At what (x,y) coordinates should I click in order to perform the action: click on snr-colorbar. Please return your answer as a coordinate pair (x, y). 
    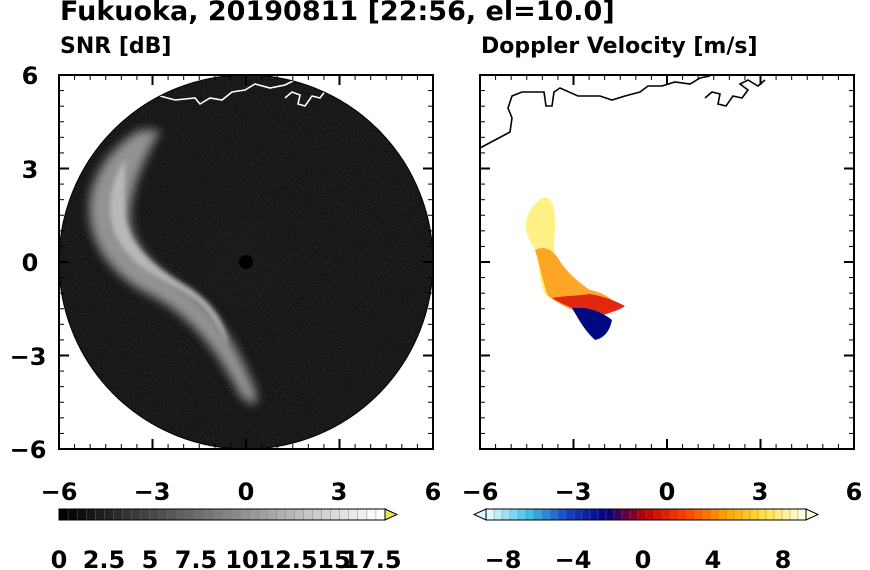
    Looking at the image, I should click on (228, 514).